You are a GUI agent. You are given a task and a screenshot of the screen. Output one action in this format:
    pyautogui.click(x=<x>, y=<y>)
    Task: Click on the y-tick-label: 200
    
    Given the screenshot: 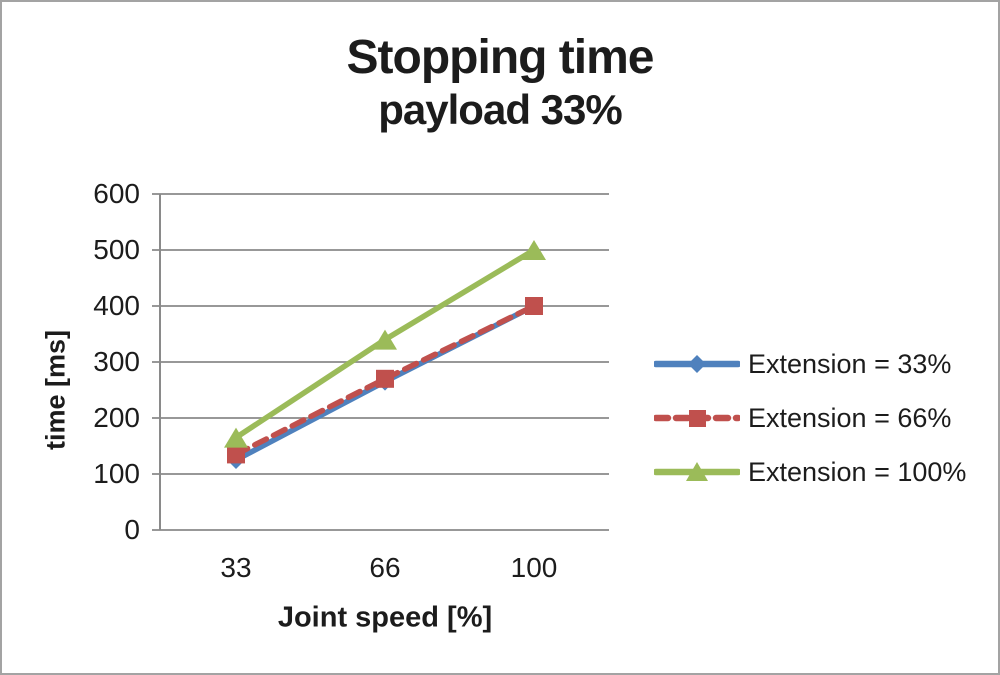 What is the action you would take?
    pyautogui.click(x=116, y=417)
    